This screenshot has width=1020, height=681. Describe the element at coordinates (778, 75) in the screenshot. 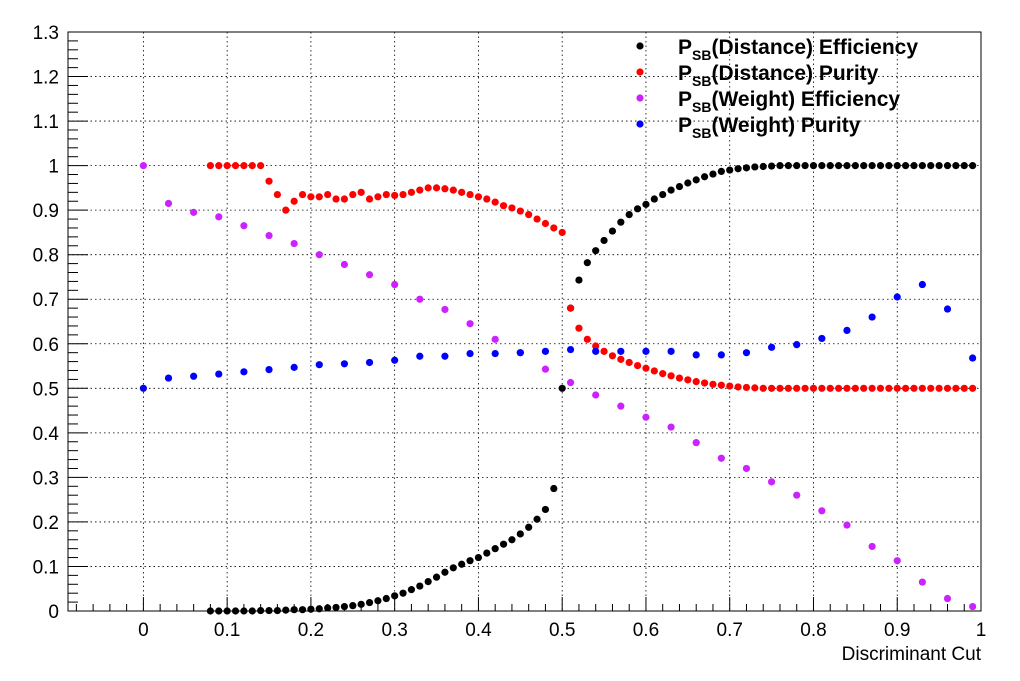

I see `legend-entry: PSB(Distance) Purity` at that location.